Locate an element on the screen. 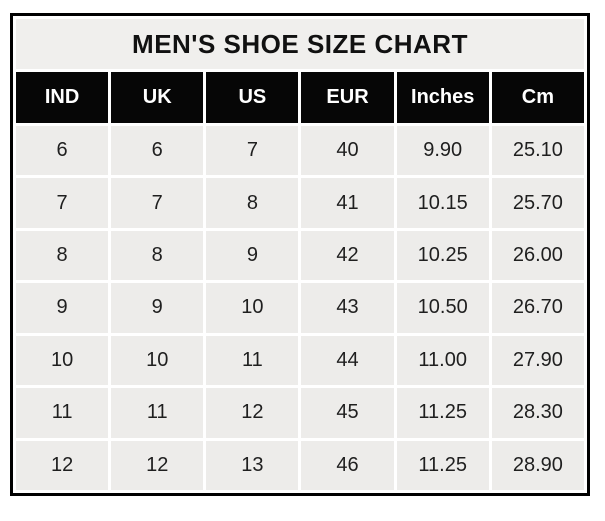 The width and height of the screenshot is (605, 521). cell-us: 11 is located at coordinates (252, 360).